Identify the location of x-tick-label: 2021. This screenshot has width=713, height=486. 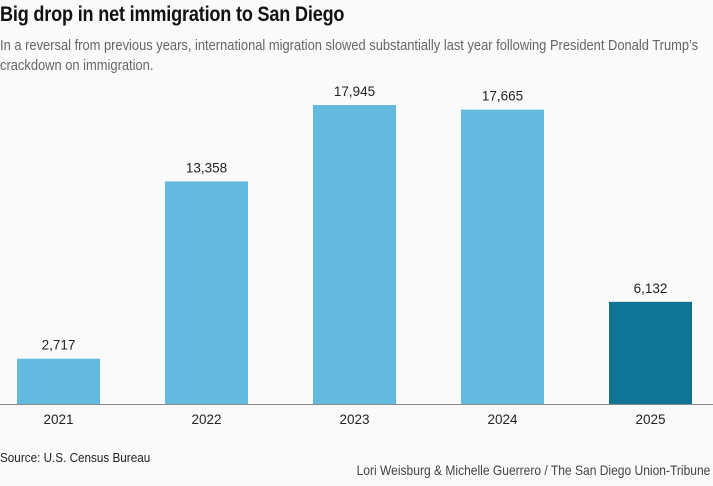
(58, 419).